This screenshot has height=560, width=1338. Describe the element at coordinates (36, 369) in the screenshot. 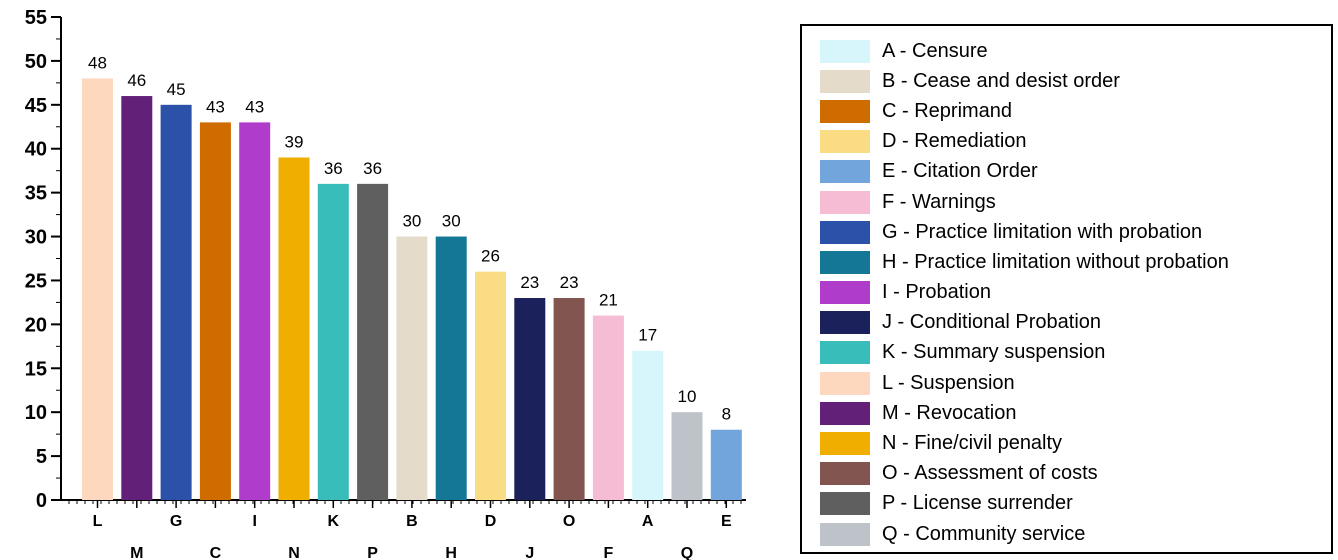

I see `y-tick-label: 15` at that location.